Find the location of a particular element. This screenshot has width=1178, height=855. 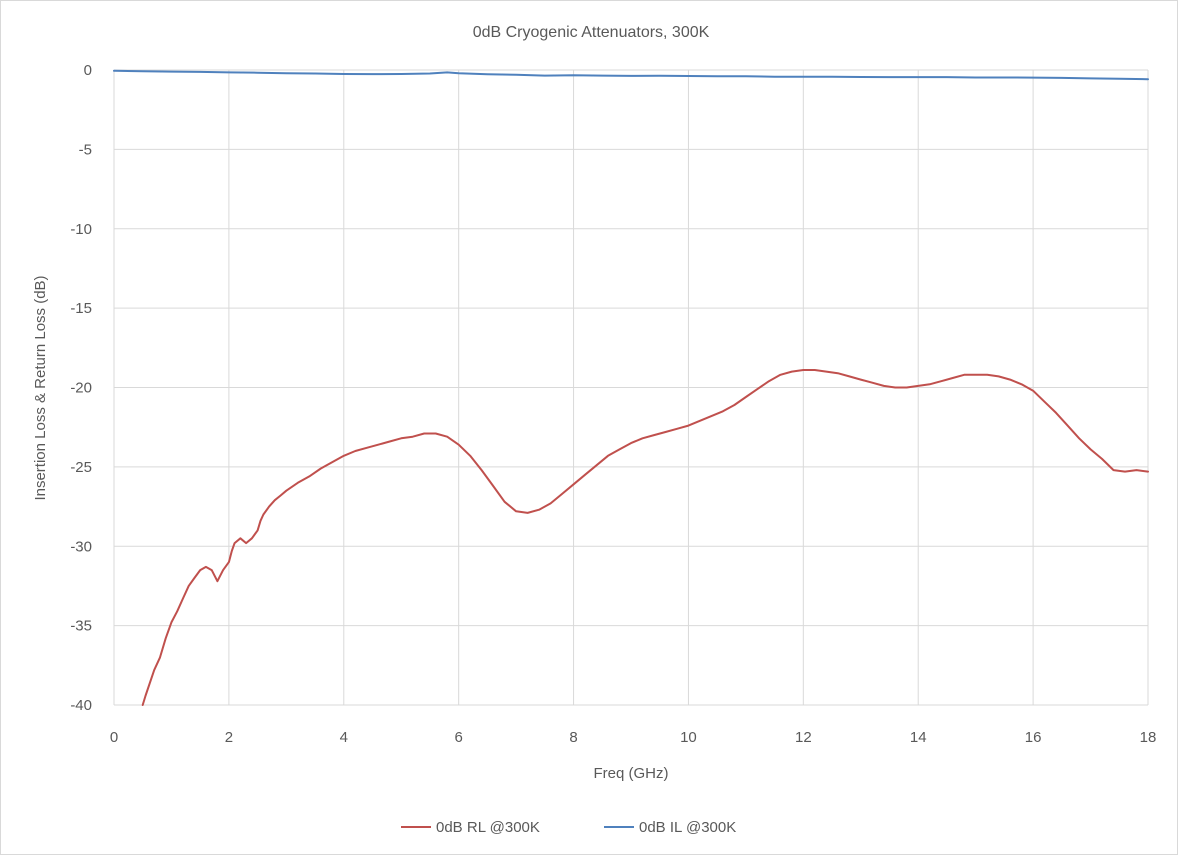

y-axis-title: Insertion Loss & Return Loss (dB) is located at coordinates (40, 387).